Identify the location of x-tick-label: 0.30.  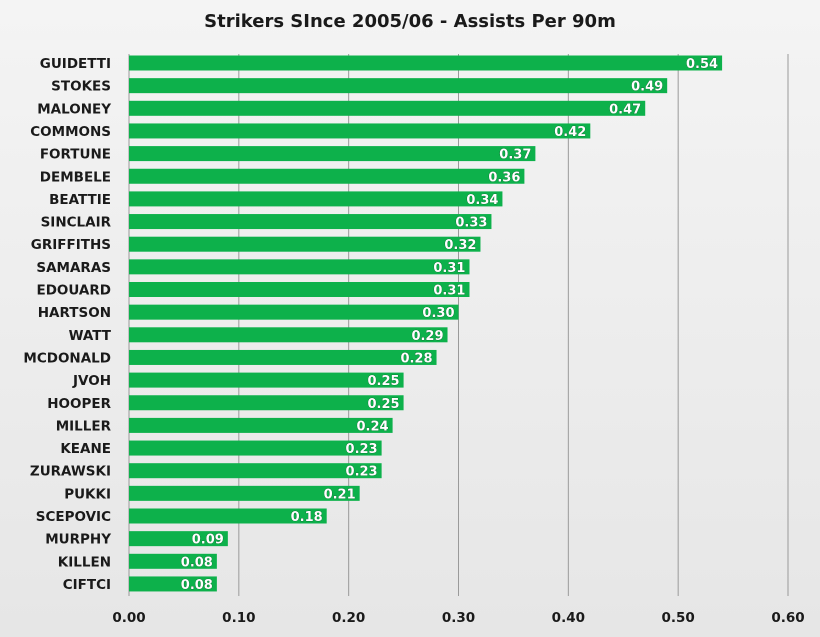
(458, 618).